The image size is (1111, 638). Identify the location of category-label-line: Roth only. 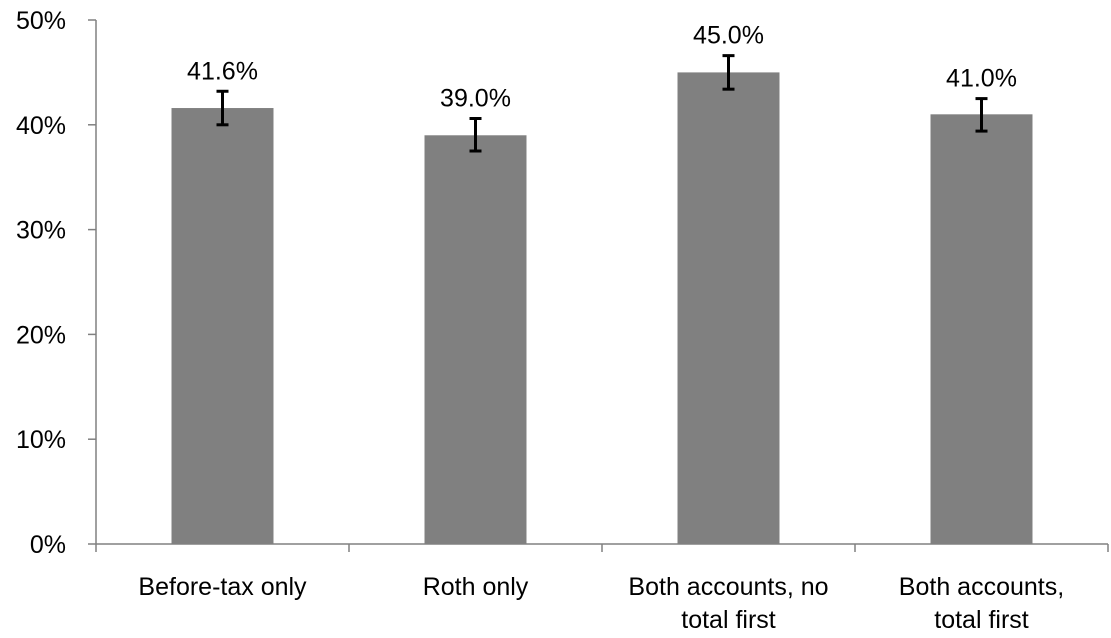
(476, 587).